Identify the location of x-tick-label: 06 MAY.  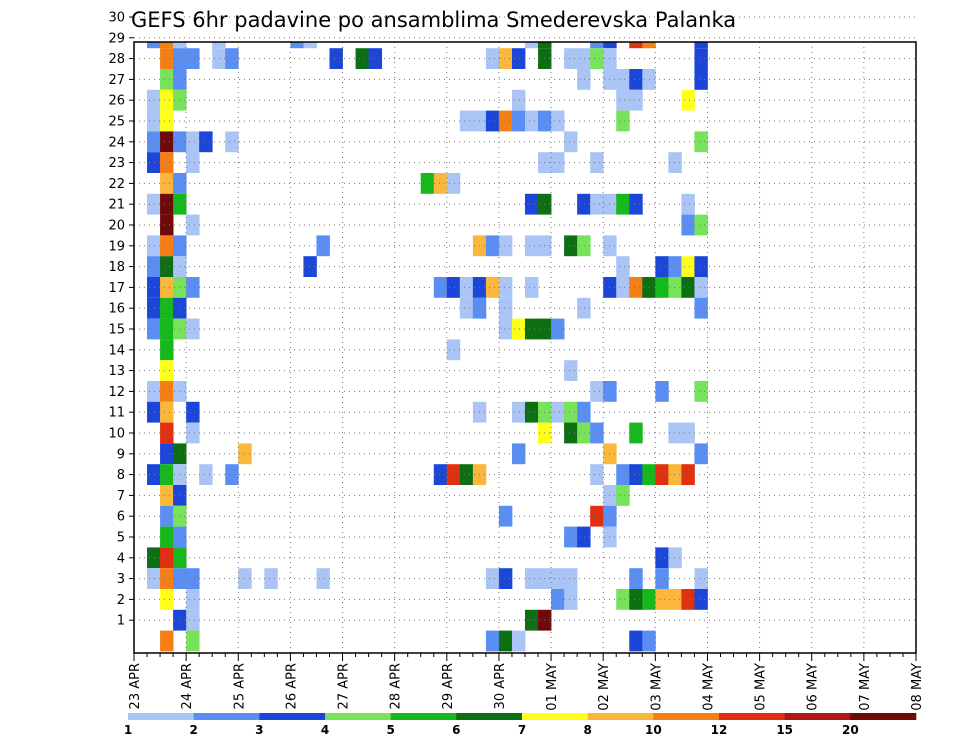
(813, 687).